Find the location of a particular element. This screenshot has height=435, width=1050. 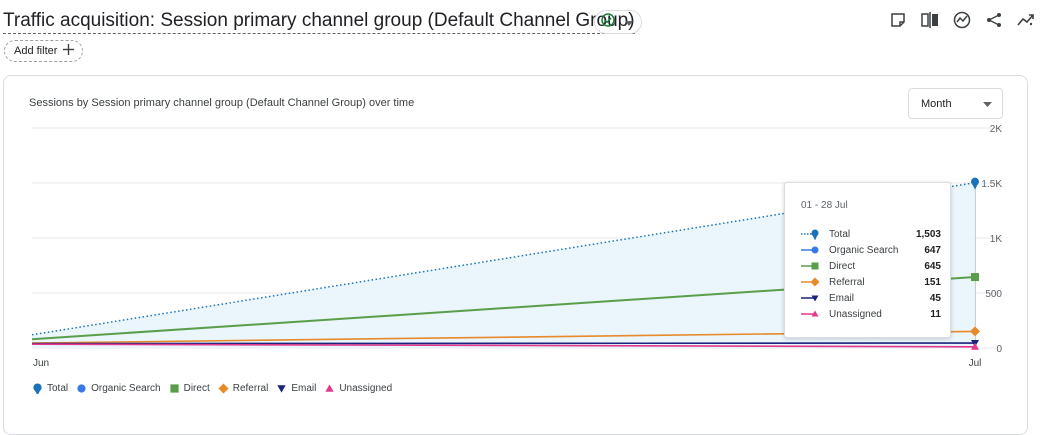

chevron-down-icon is located at coordinates (629, 22).